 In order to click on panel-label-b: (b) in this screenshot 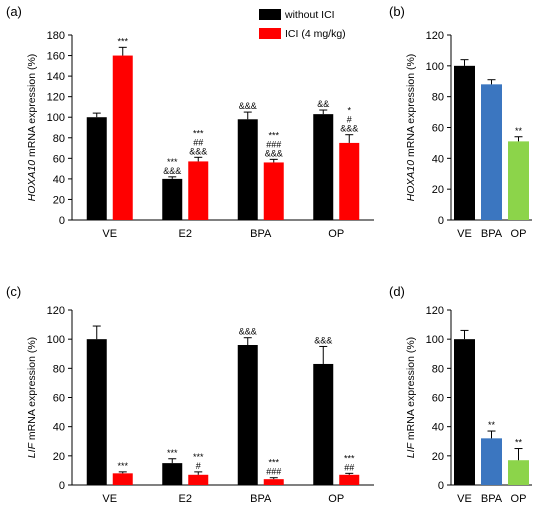, I will do `click(397, 11)`.